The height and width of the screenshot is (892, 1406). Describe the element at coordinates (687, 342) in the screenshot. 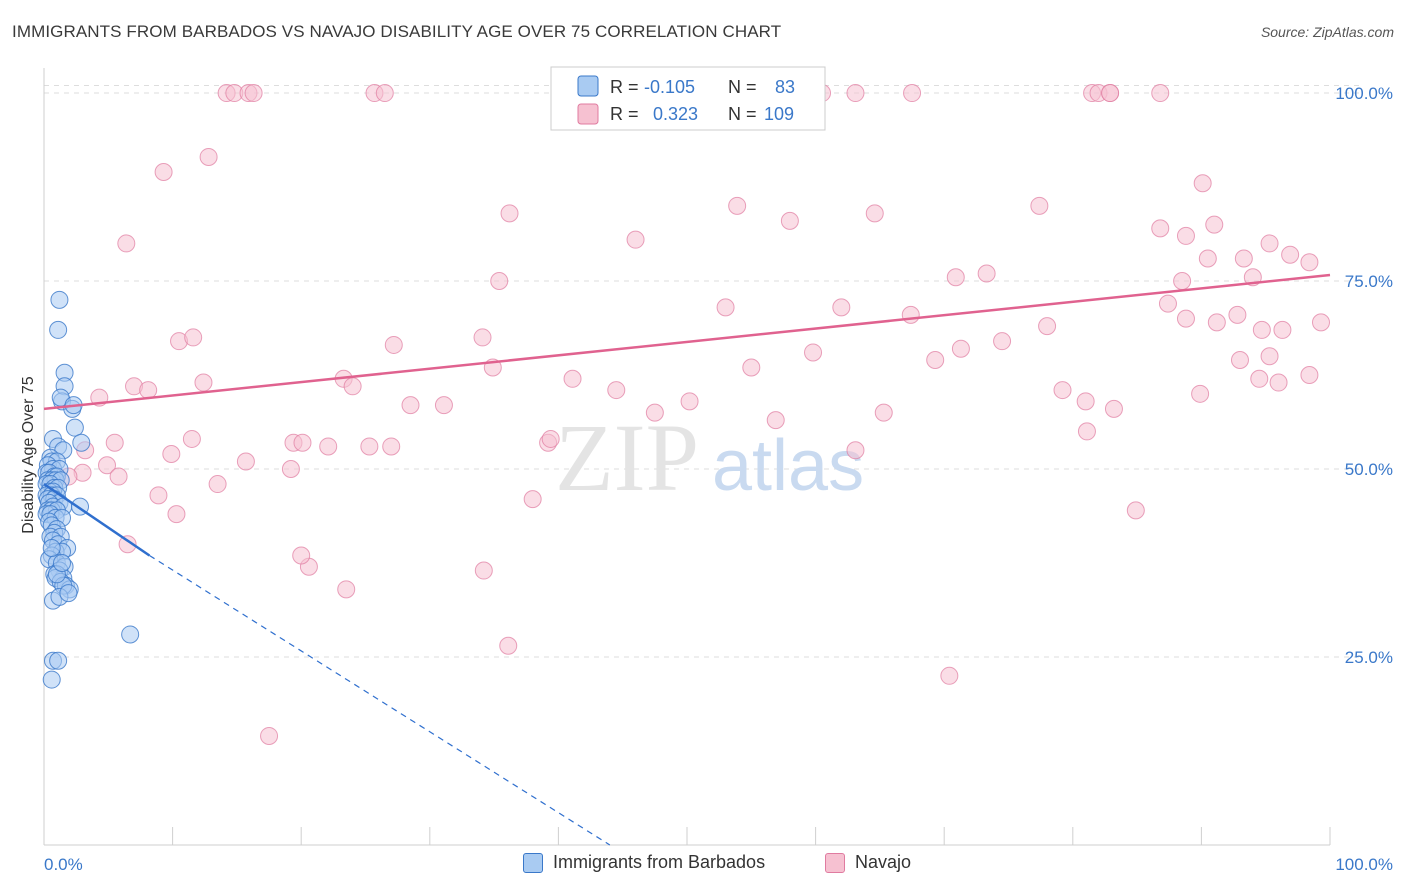

I see `navajo-trend-line` at that location.